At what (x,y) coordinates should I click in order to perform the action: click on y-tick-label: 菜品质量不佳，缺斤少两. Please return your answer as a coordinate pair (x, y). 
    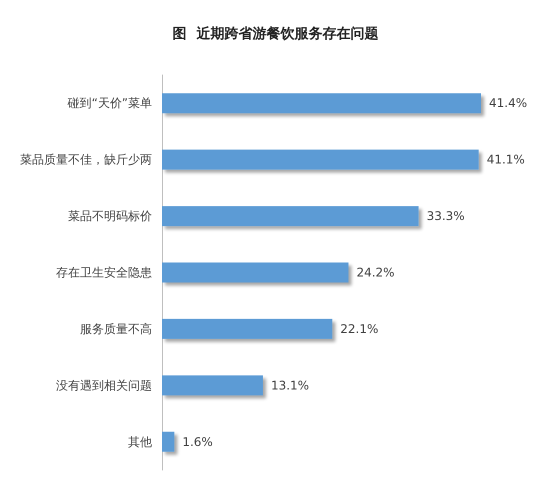
    Looking at the image, I should click on (86, 159).